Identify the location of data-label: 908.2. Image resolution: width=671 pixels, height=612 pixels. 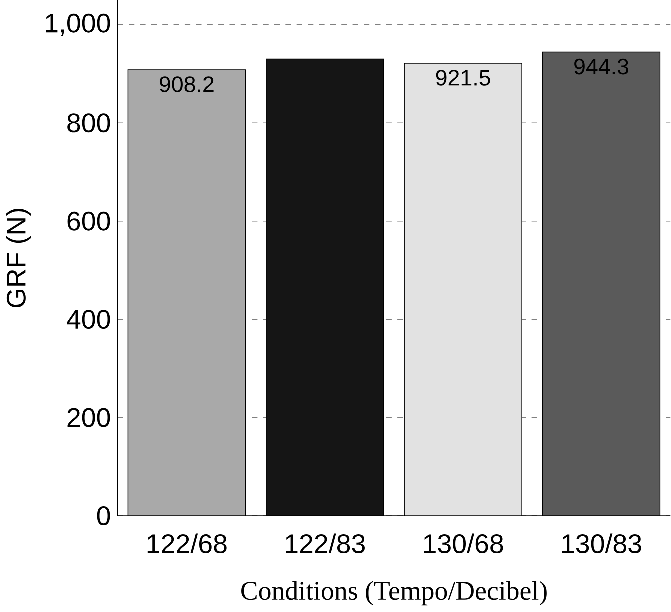
(187, 84).